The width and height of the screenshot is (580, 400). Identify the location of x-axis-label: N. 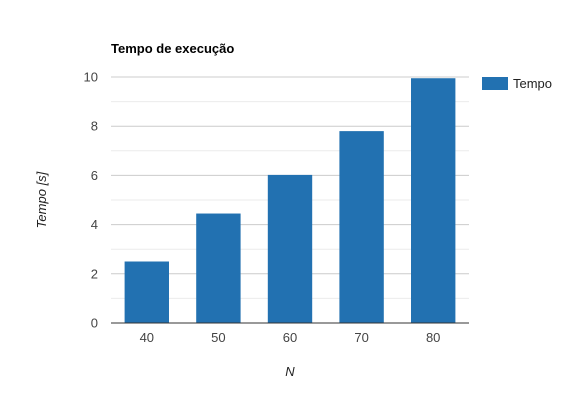
(290, 371).